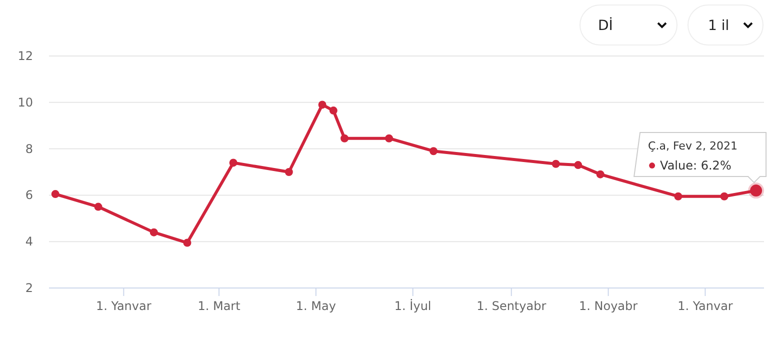 The image size is (783, 343). What do you see at coordinates (511, 306) in the screenshot?
I see `x-tick-label: 1. Sentyabr` at bounding box center [511, 306].